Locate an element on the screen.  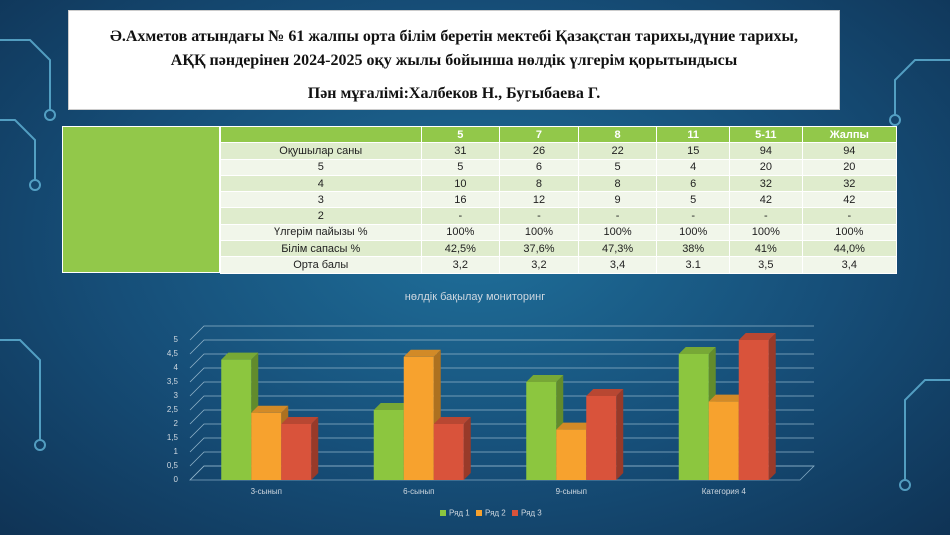
header-cell: 11 is located at coordinates (693, 134).